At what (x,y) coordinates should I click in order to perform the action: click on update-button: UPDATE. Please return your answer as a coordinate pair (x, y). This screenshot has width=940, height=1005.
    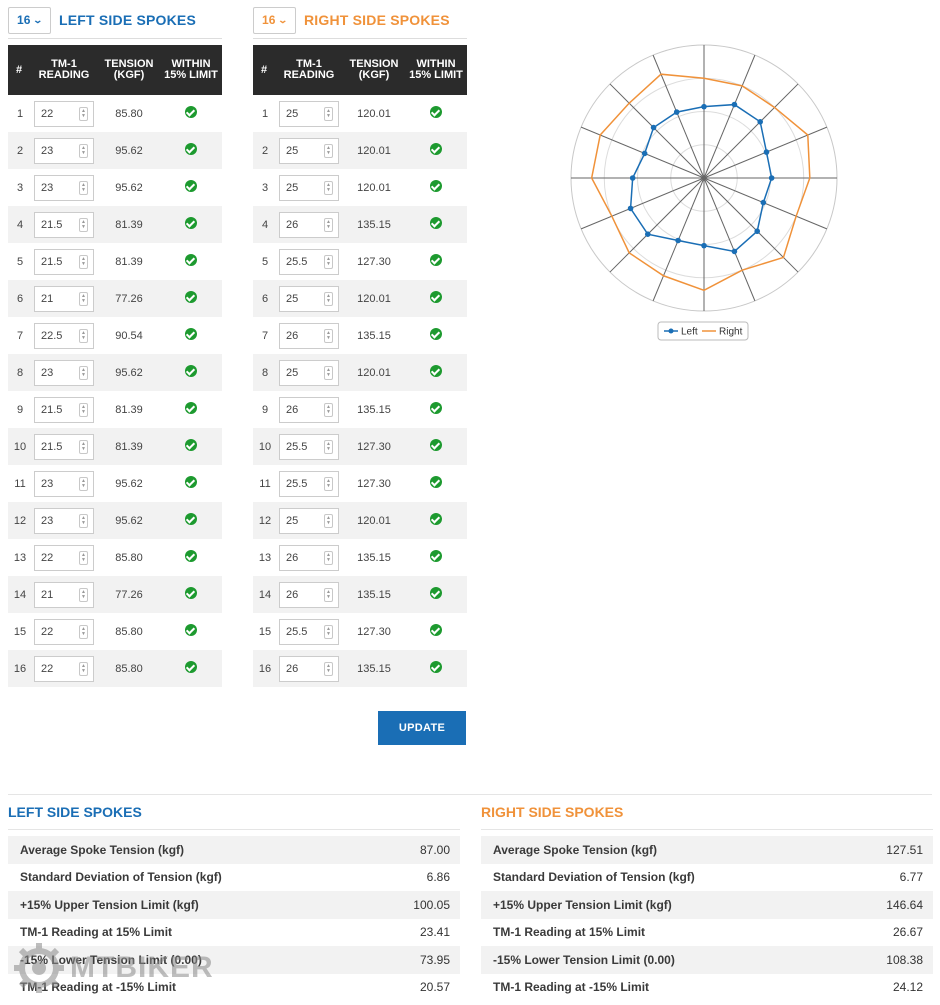
    Looking at the image, I should click on (422, 728).